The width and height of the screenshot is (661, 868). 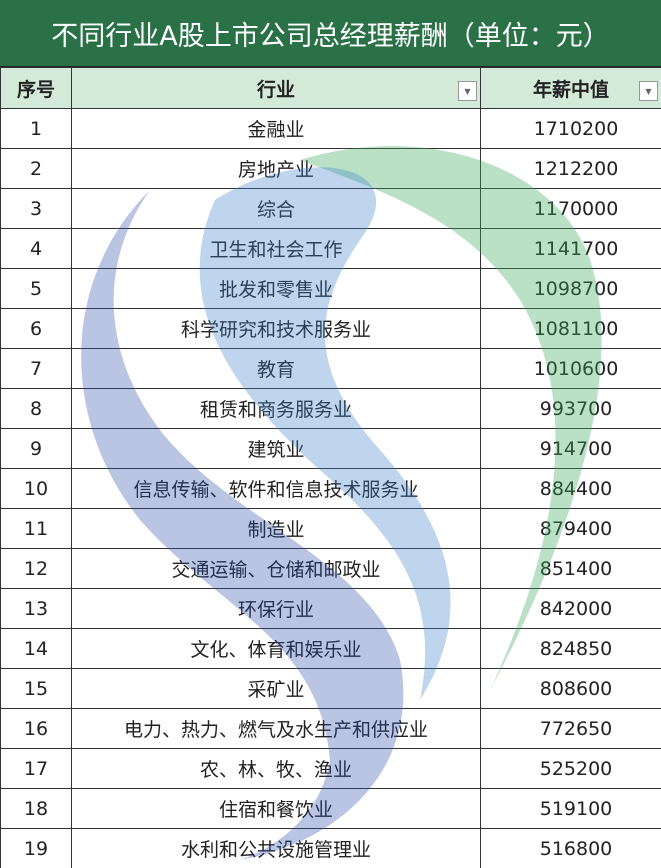 I want to click on table-row: 6 科学研究和技术服务业 1081100, so click(x=330, y=328).